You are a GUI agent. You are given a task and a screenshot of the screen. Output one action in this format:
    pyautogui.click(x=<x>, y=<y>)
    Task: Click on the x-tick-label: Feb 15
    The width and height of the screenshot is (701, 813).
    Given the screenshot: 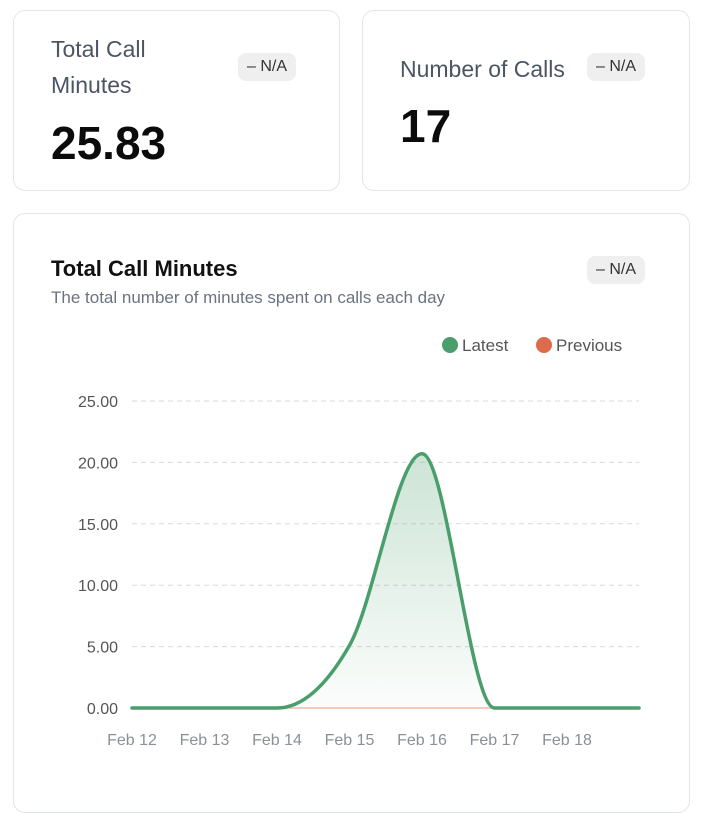 What is the action you would take?
    pyautogui.click(x=350, y=740)
    